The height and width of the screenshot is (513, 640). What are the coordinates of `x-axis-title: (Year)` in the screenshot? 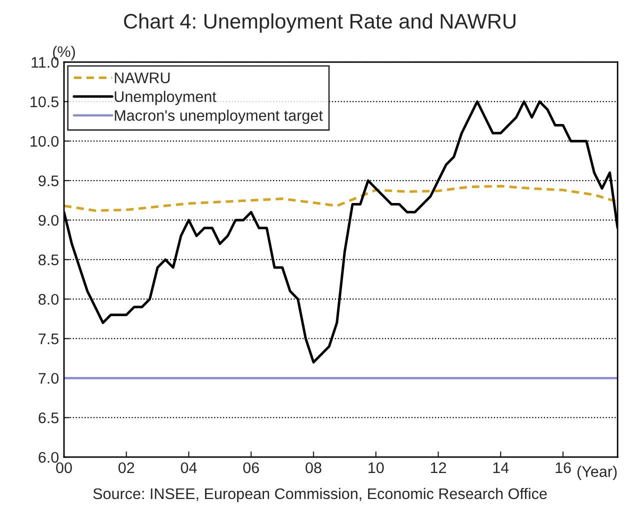 It's located at (597, 473).